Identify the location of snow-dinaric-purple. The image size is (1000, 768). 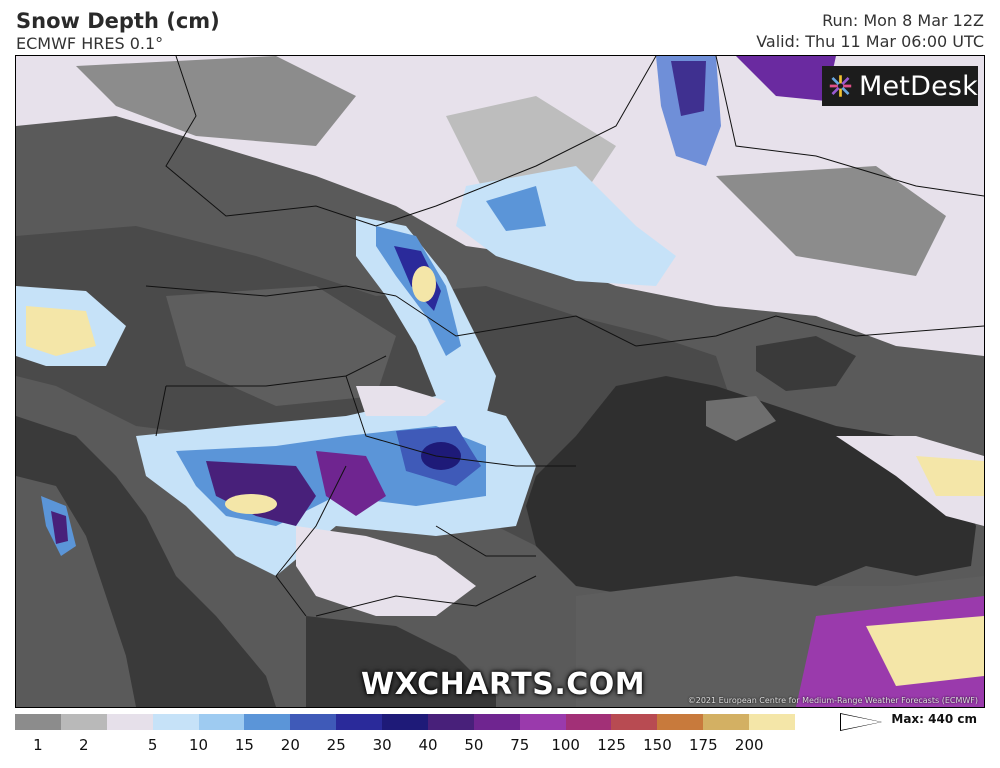
(261, 493).